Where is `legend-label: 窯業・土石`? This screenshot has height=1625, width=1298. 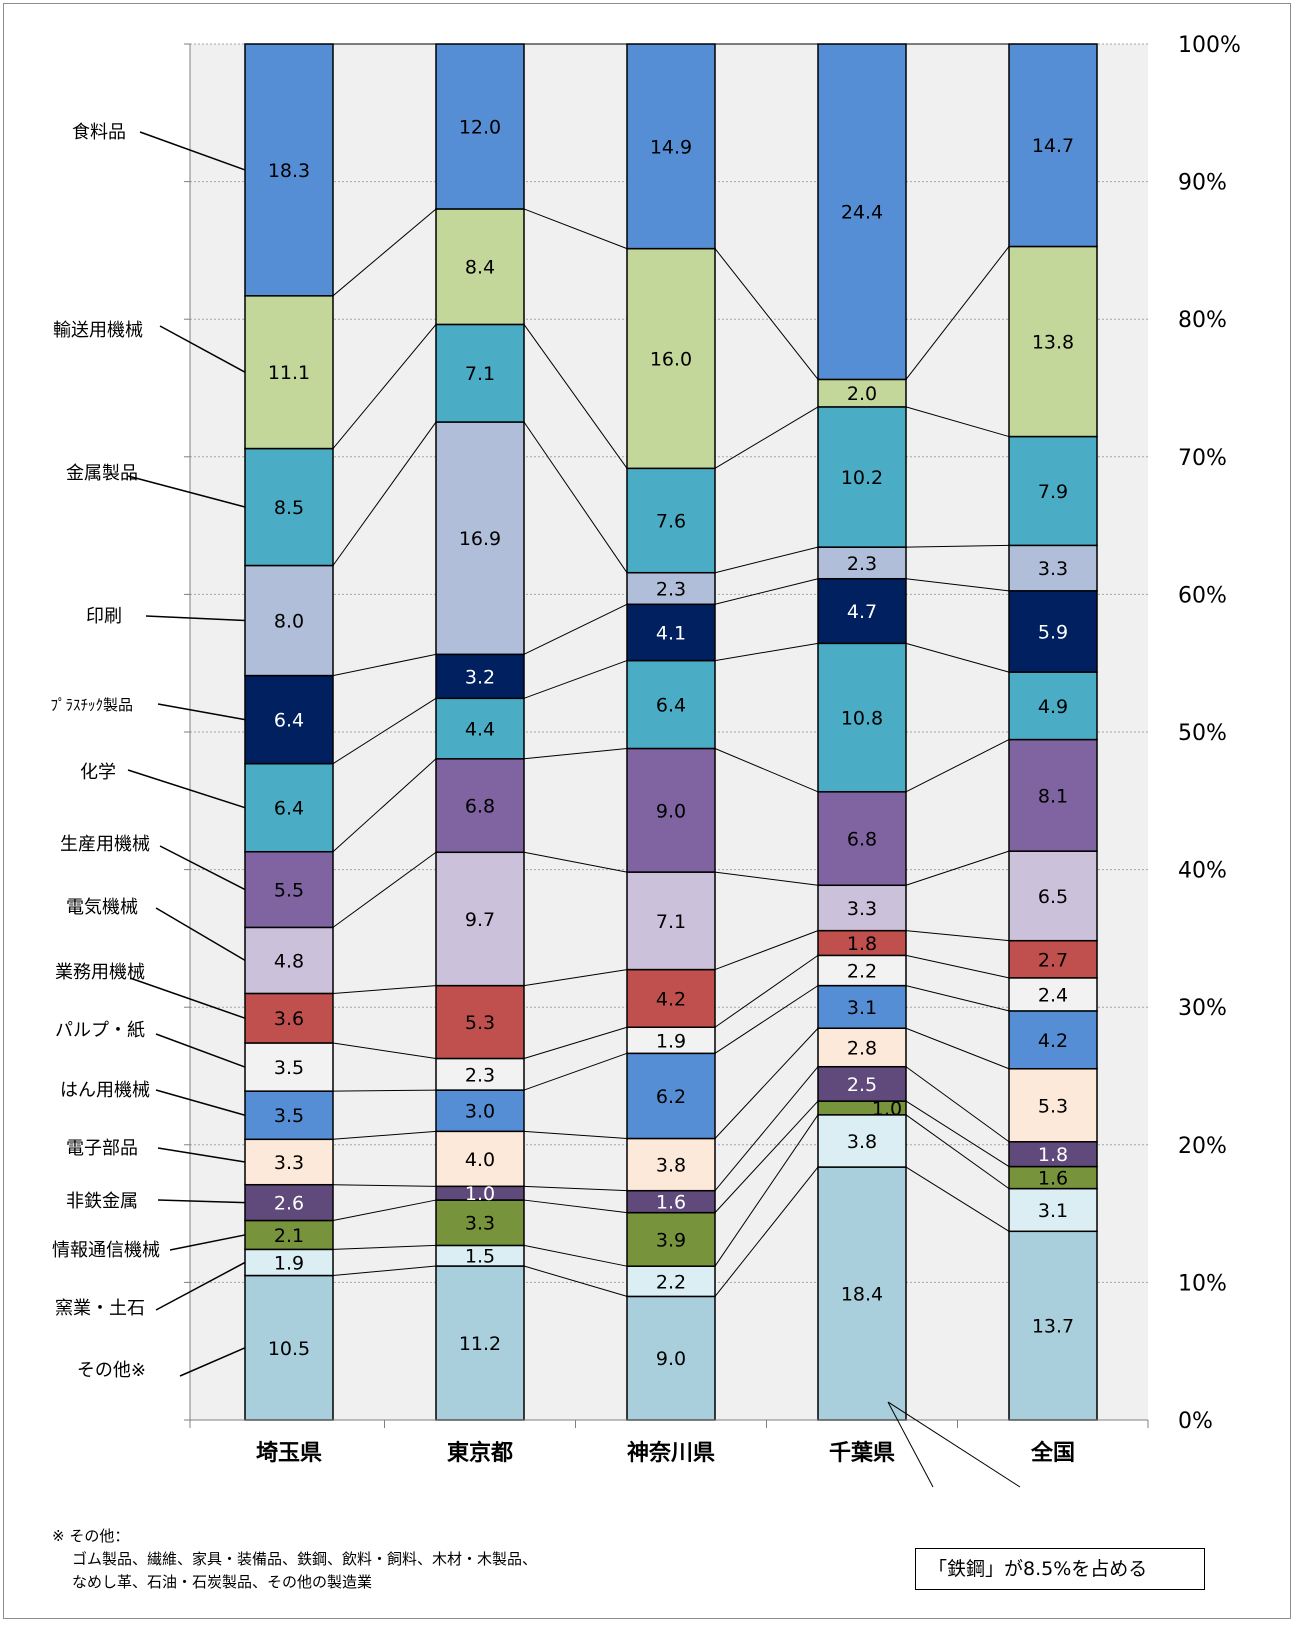 legend-label: 窯業・土石 is located at coordinates (100, 1308).